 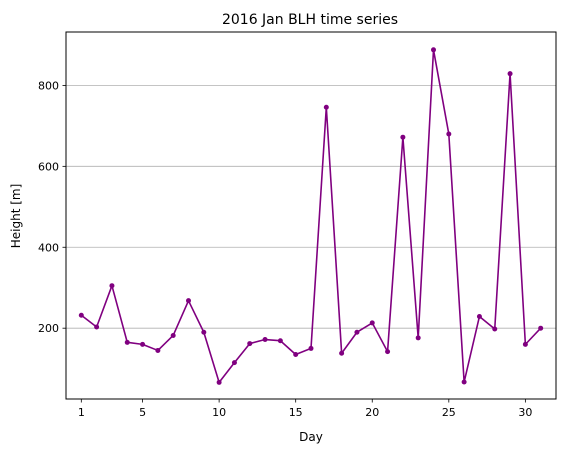 I want to click on y-tick-label: 800, so click(x=48, y=85).